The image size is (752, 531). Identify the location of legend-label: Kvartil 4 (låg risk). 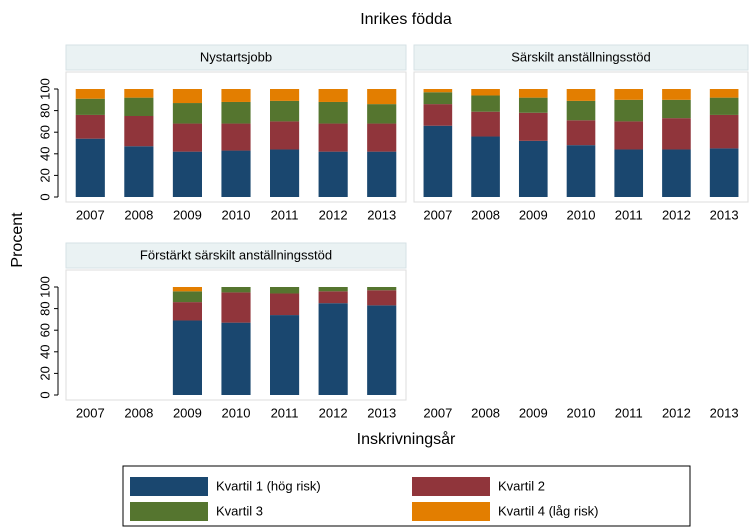
(548, 510).